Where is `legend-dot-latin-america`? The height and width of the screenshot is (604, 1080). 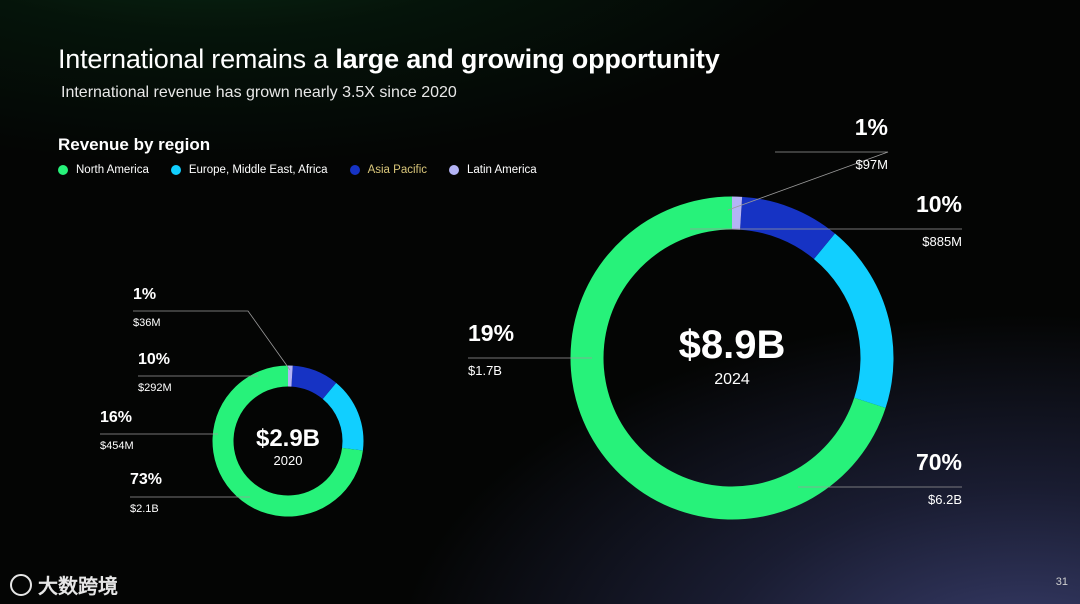
legend-dot-latin-america is located at coordinates (454, 170).